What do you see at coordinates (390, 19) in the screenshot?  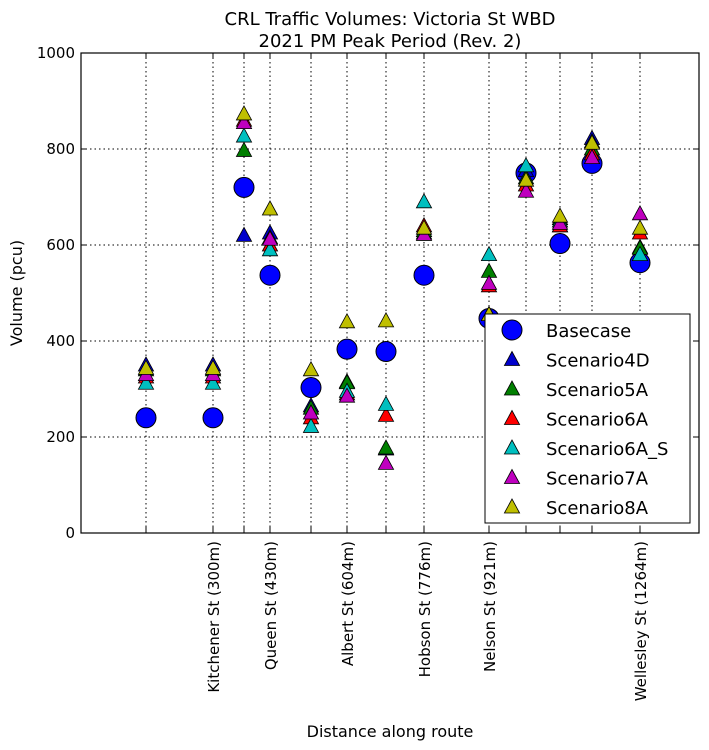 I see `chart-title-line-1: CRL Traffic Volumes: Victoria St WBD` at bounding box center [390, 19].